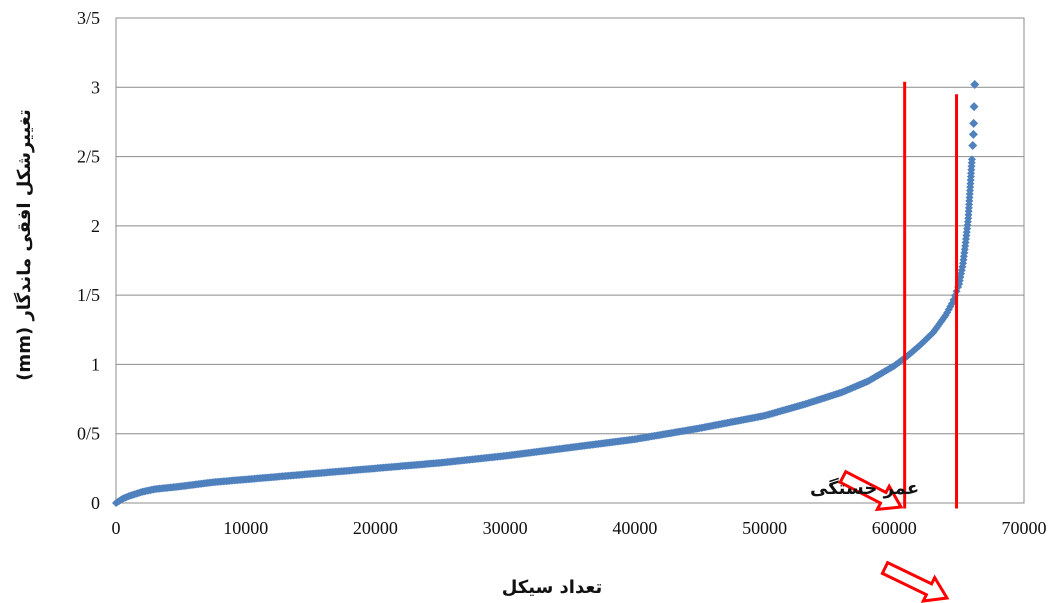 This screenshot has height=603, width=1056. What do you see at coordinates (1024, 528) in the screenshot?
I see `x-tick-label: 70000` at bounding box center [1024, 528].